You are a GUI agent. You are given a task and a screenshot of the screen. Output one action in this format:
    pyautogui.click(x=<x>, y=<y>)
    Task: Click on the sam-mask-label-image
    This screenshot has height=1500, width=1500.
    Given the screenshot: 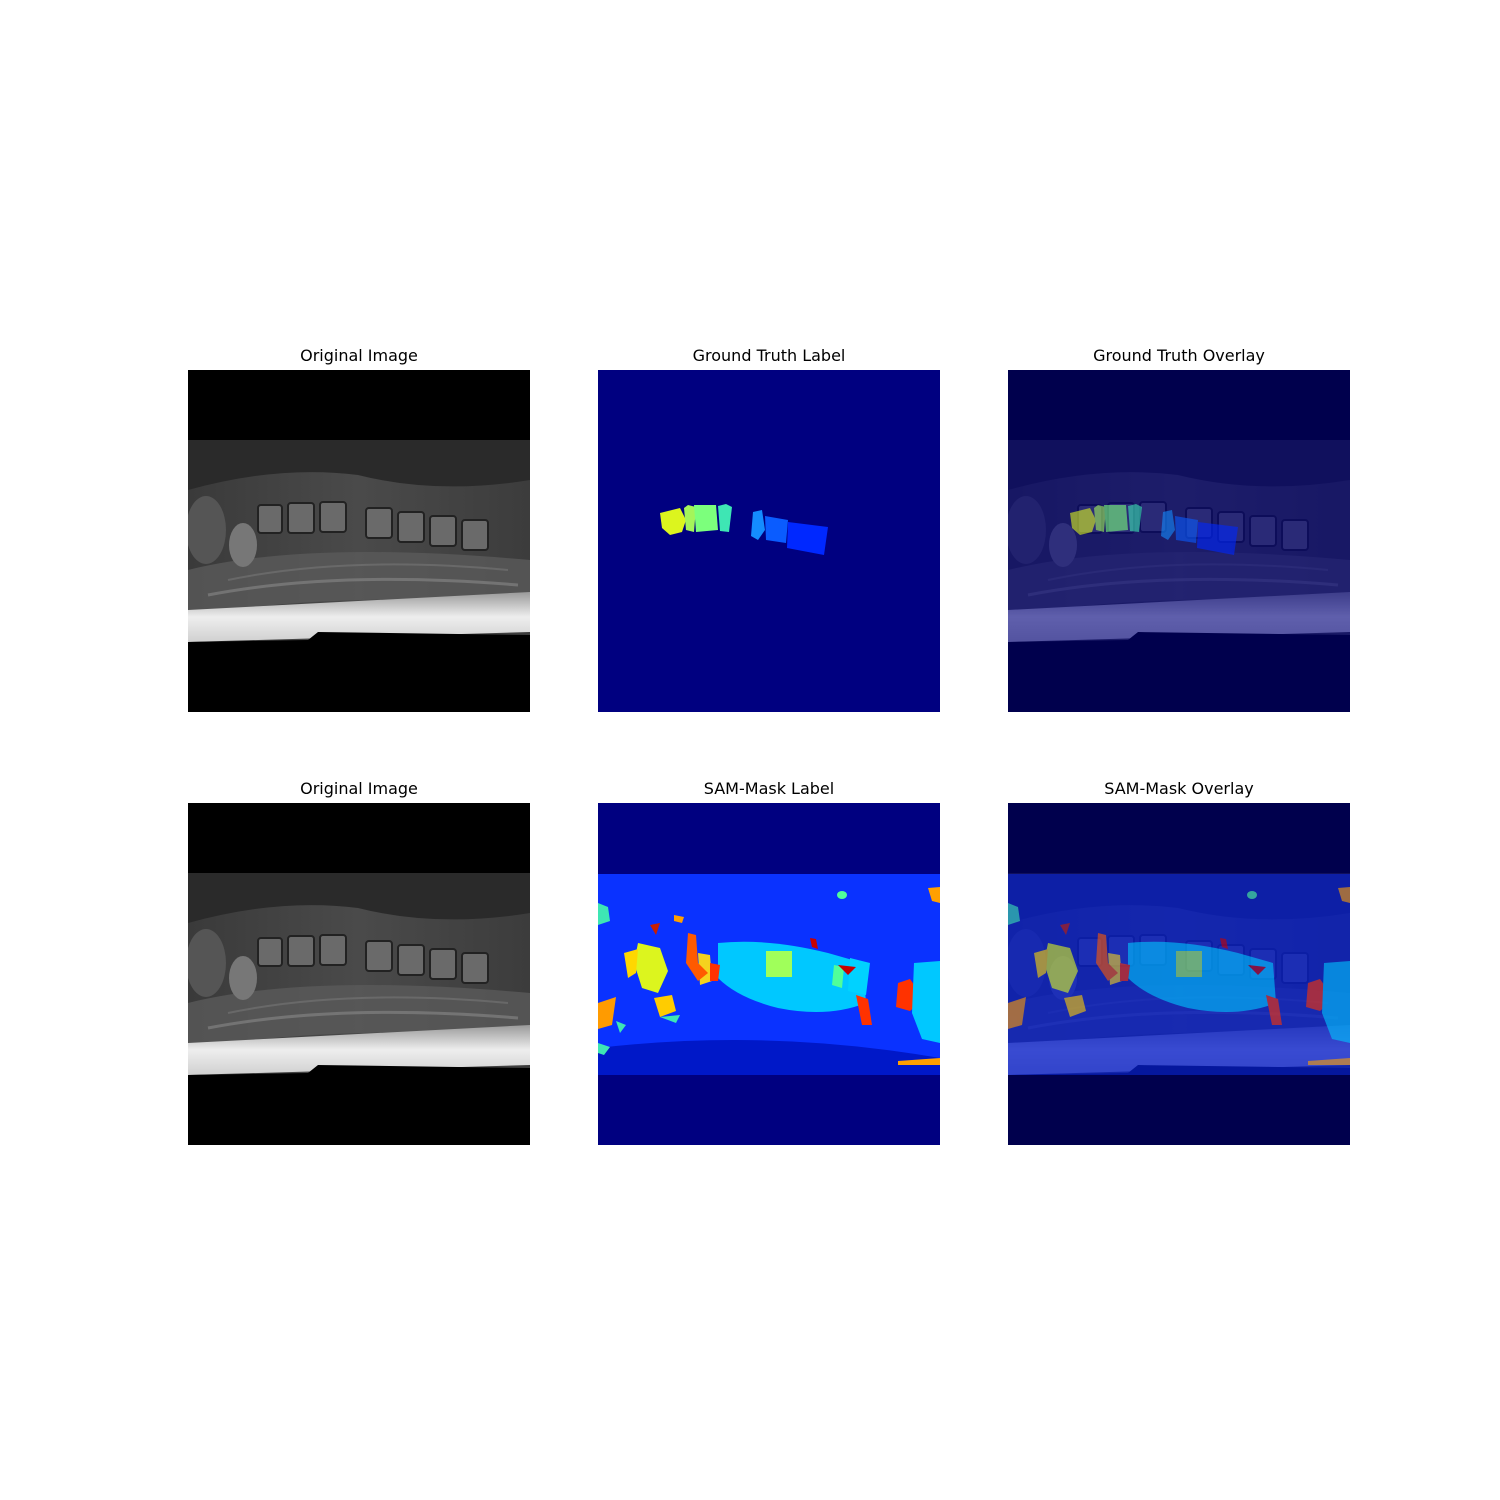 What is the action you would take?
    pyautogui.click(x=769, y=974)
    